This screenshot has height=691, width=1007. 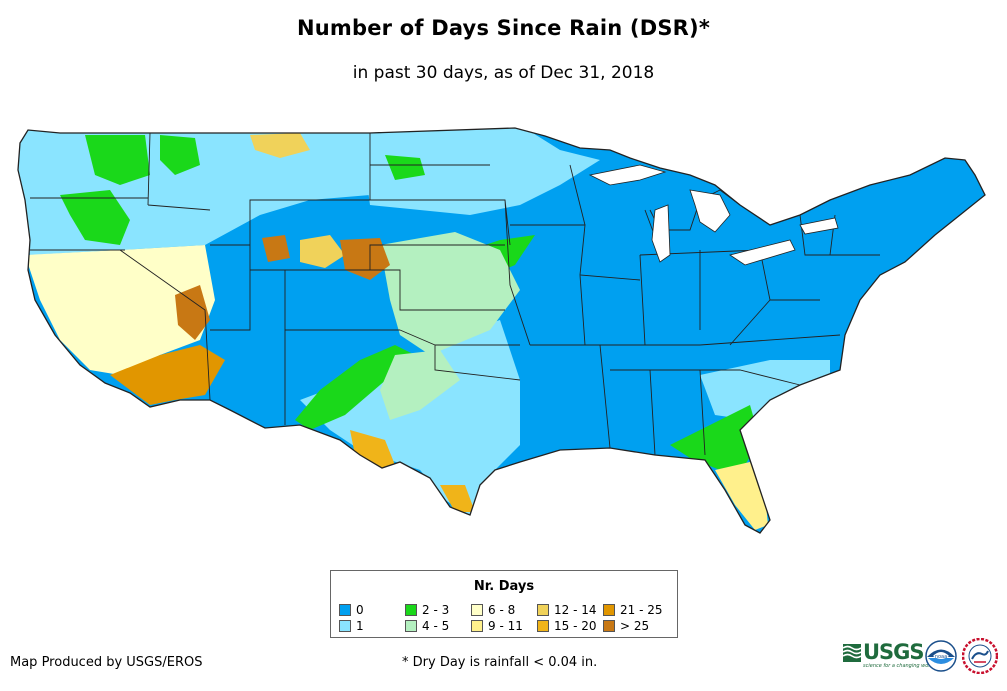 I want to click on legend-label: 2 - 3, so click(x=436, y=610).